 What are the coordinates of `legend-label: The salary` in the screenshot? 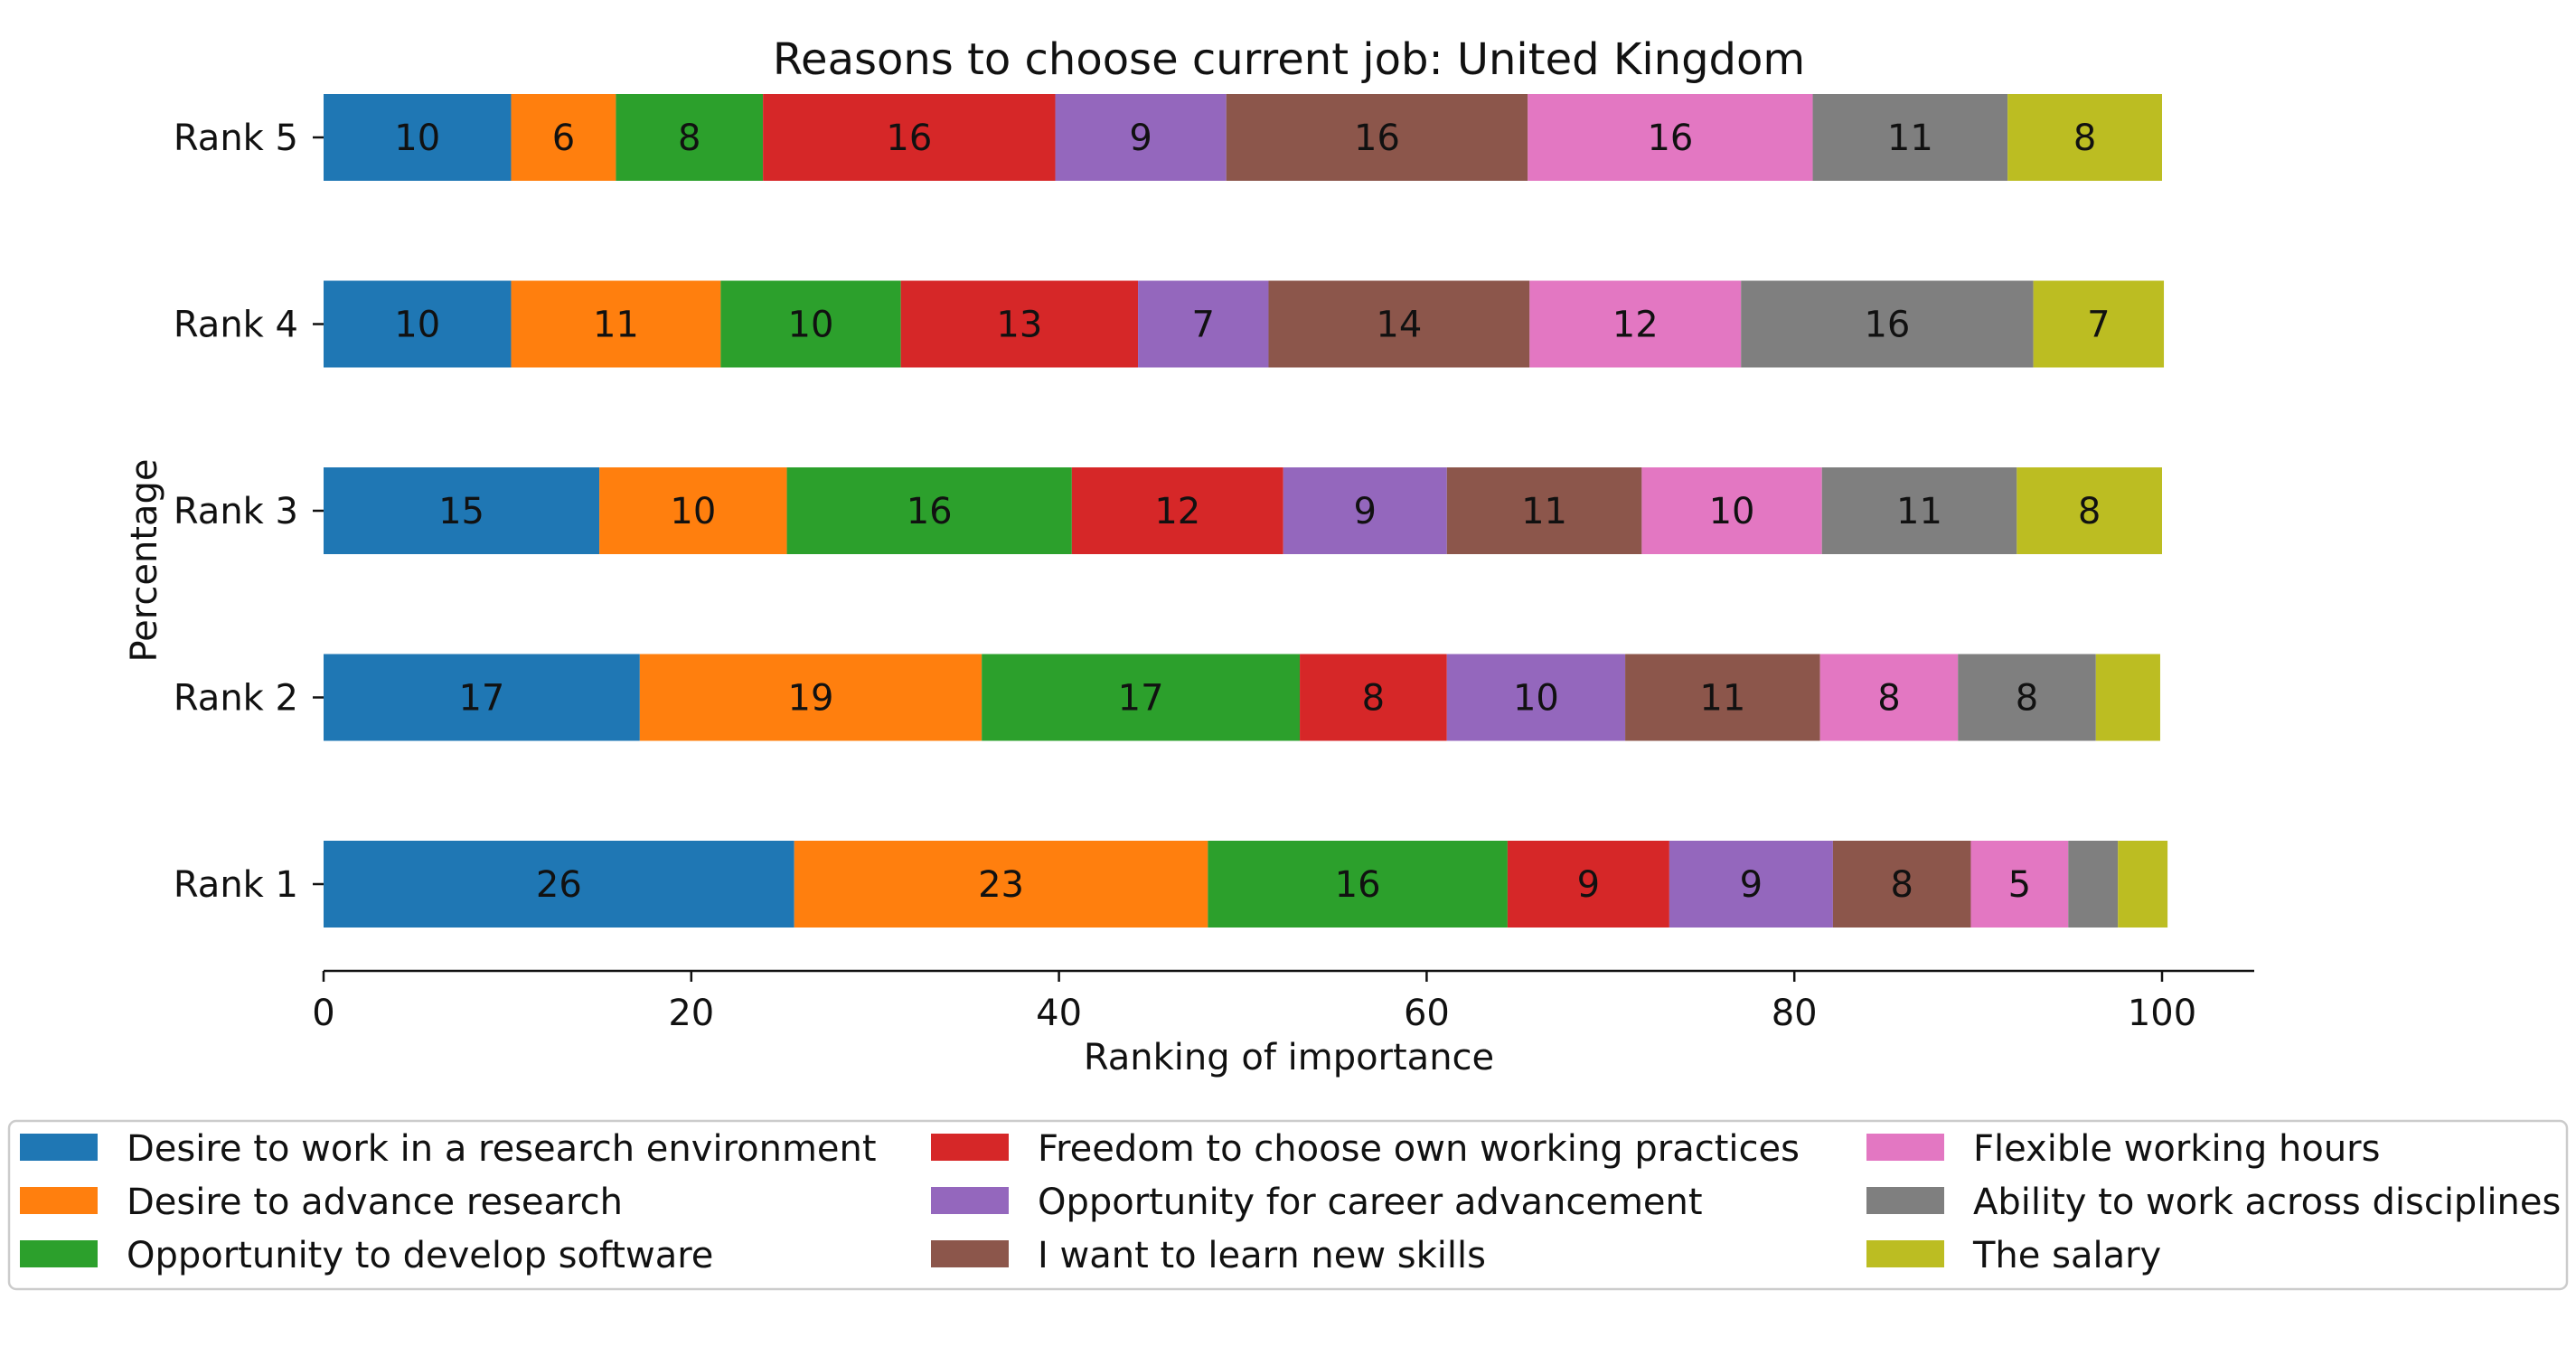 It's located at (2067, 1255).